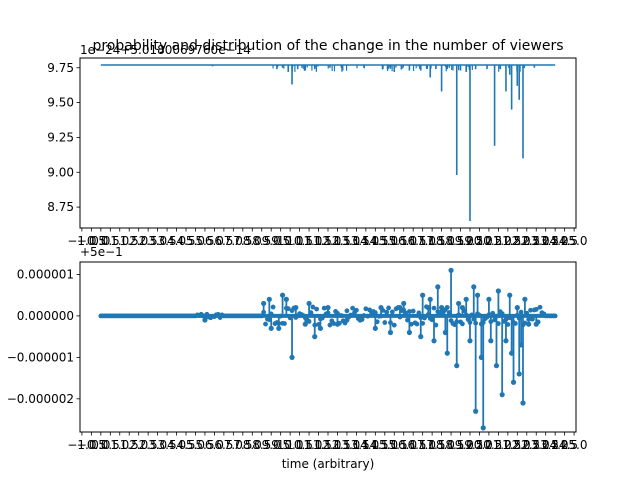 The image size is (640, 480). What do you see at coordinates (45, 274) in the screenshot?
I see `y-tick-label: 0.000001` at bounding box center [45, 274].